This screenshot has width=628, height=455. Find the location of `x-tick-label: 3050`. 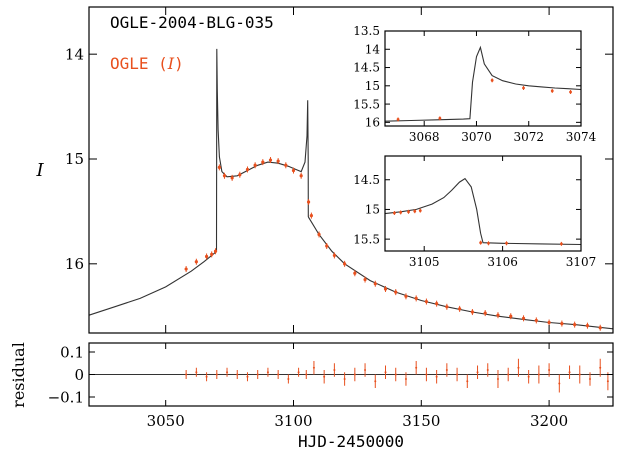

x-tick-label: 3050 is located at coordinates (166, 421).